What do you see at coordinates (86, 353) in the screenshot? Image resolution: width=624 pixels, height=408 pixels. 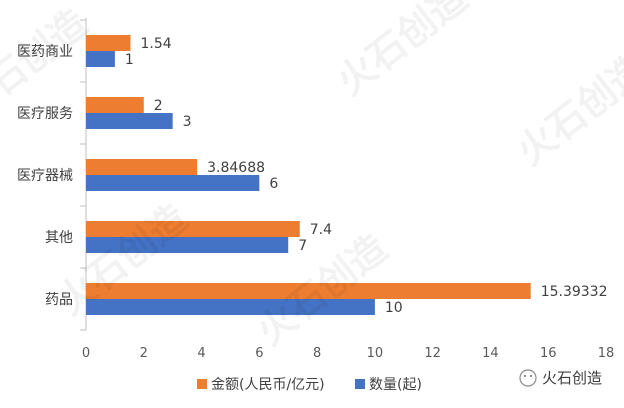 I see `x-tick-label: 0` at bounding box center [86, 353].